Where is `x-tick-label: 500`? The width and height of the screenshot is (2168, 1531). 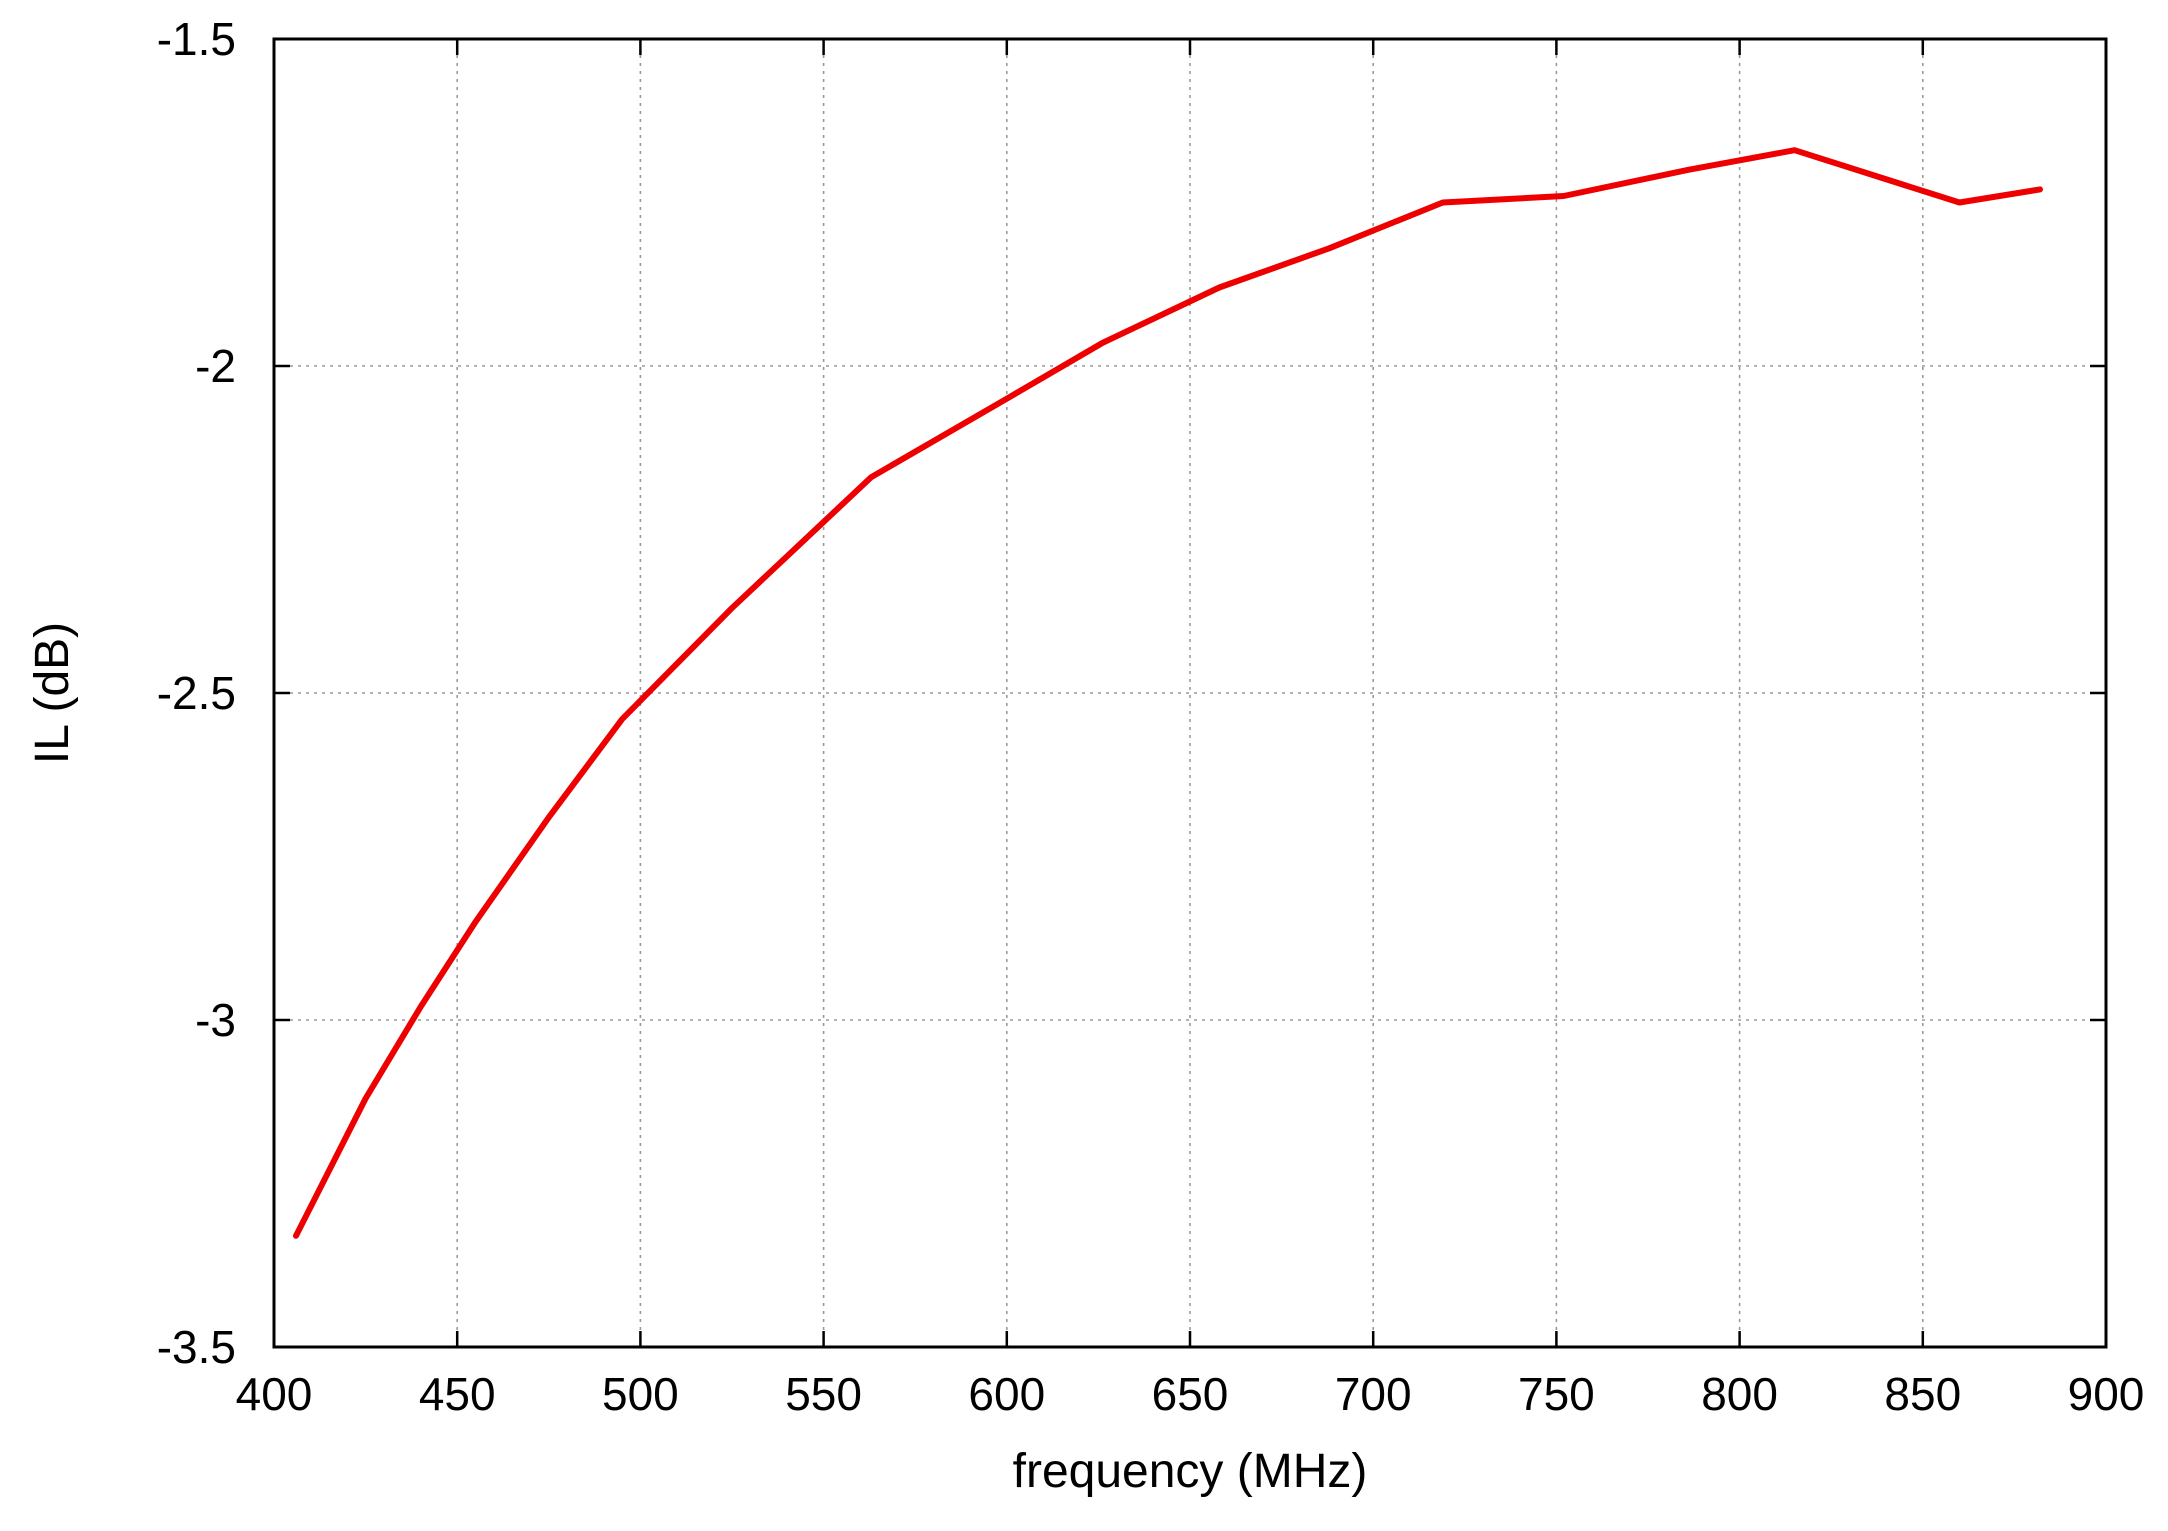
x-tick-label: 500 is located at coordinates (640, 1394).